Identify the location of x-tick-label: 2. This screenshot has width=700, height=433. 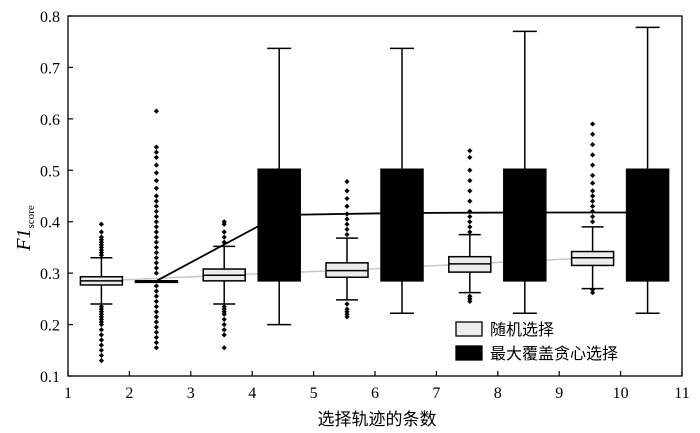
(129, 393).